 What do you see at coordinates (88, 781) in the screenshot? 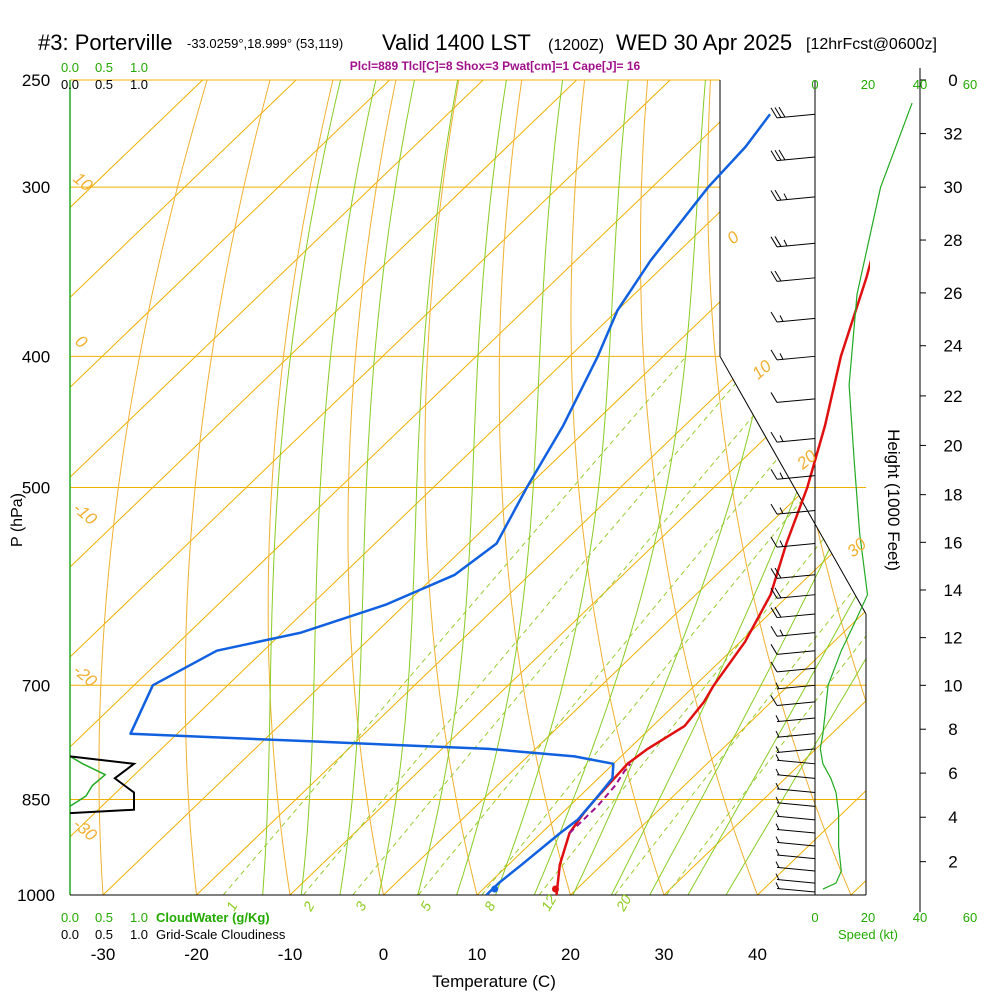
I see `cloud-water-line` at bounding box center [88, 781].